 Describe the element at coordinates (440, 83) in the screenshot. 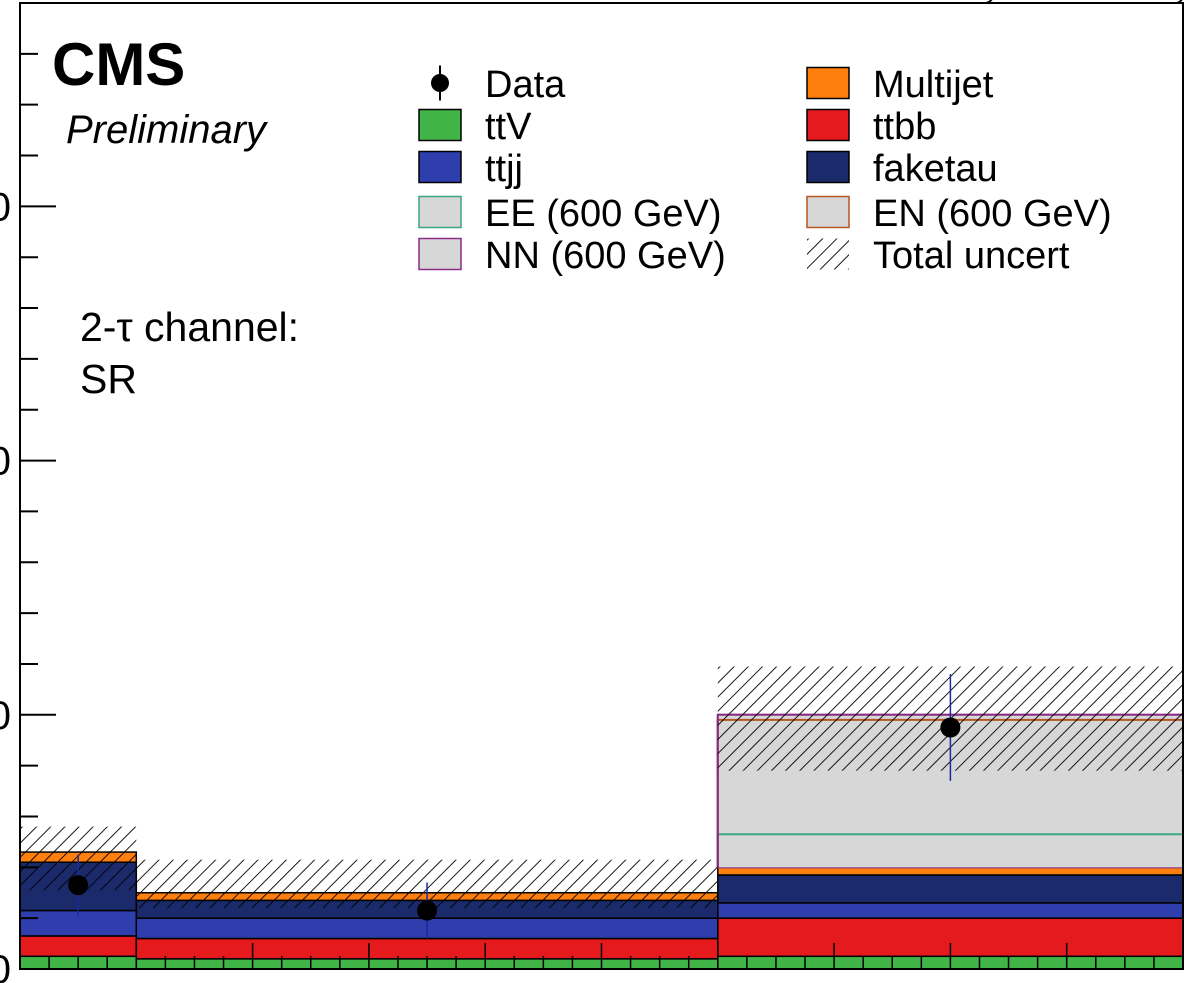

I see `legend-data-marker` at that location.